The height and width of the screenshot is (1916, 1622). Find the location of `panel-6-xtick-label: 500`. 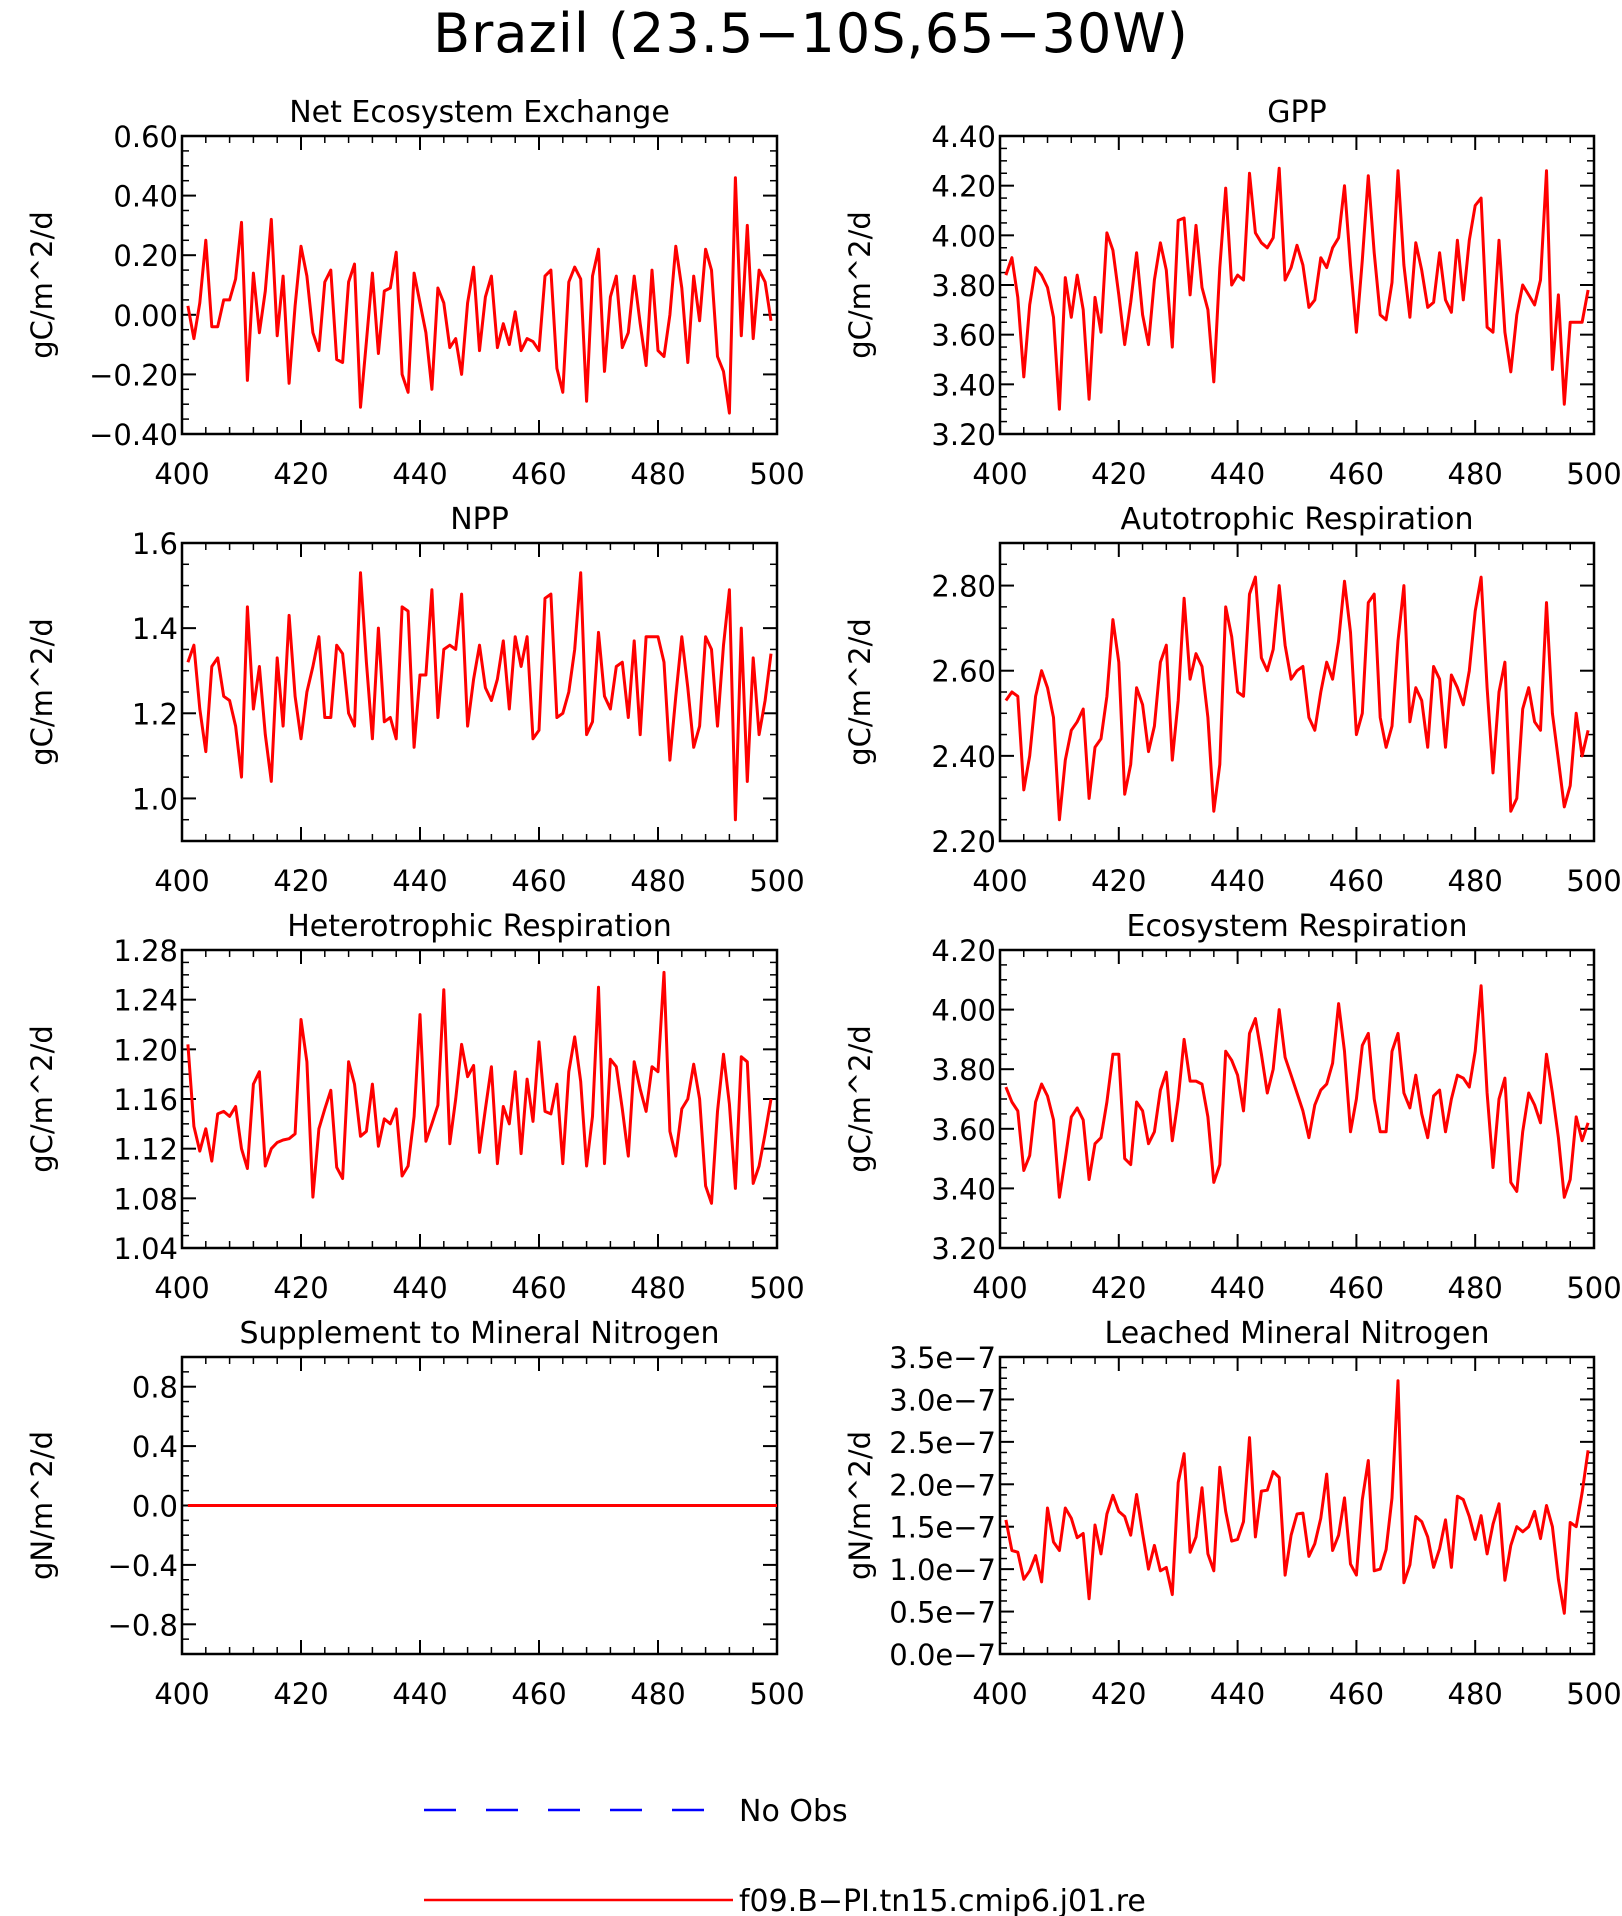

panel-6-xtick-label: 500 is located at coordinates (1593, 1288).